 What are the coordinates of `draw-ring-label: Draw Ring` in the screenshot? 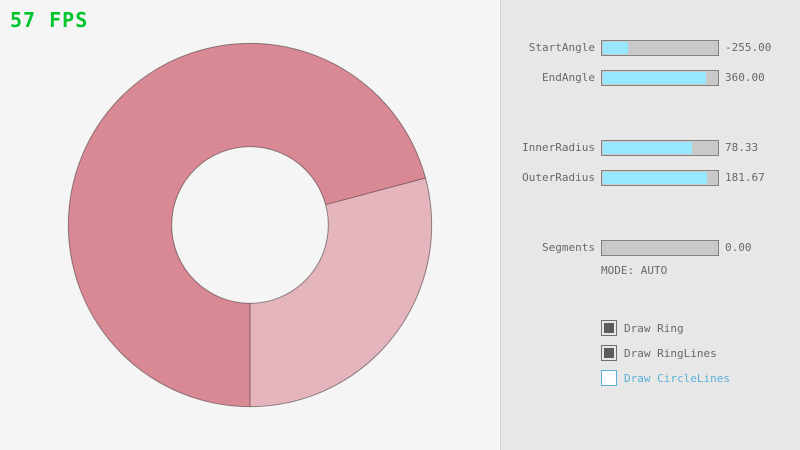 It's located at (654, 328).